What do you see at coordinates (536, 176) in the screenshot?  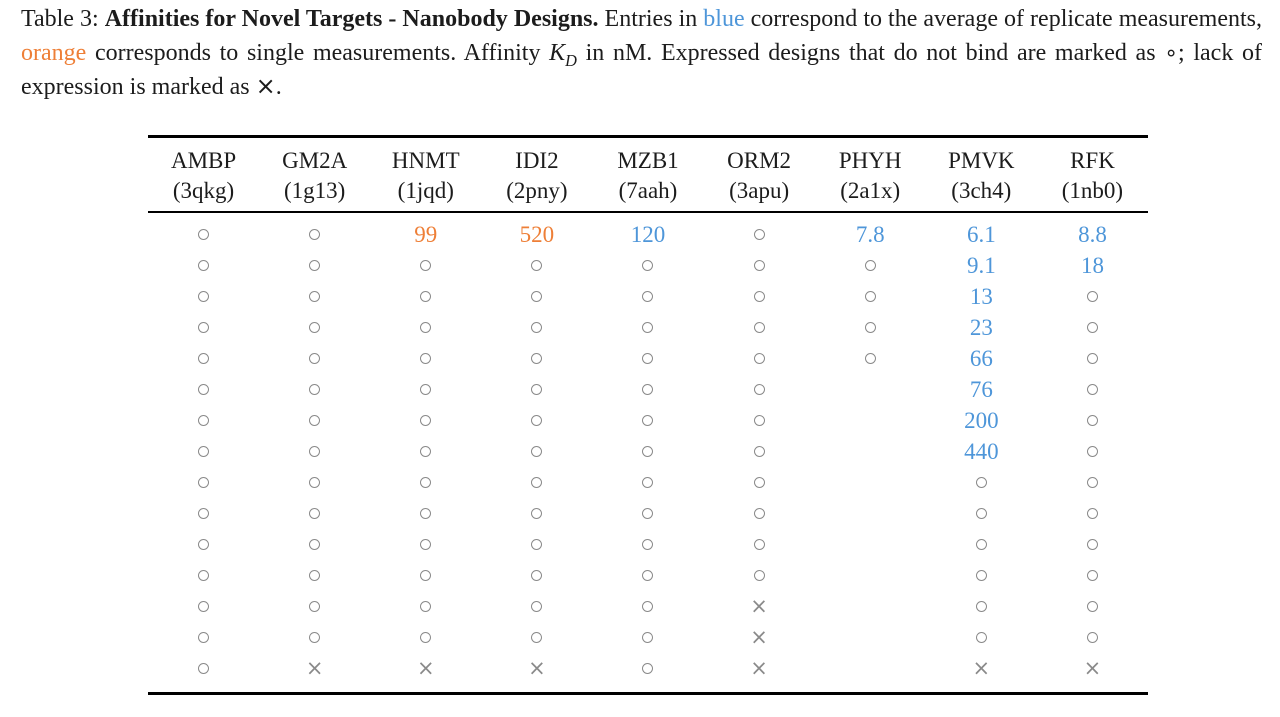 I see `column-header-idi2: IDI2 (2pny)` at bounding box center [536, 176].